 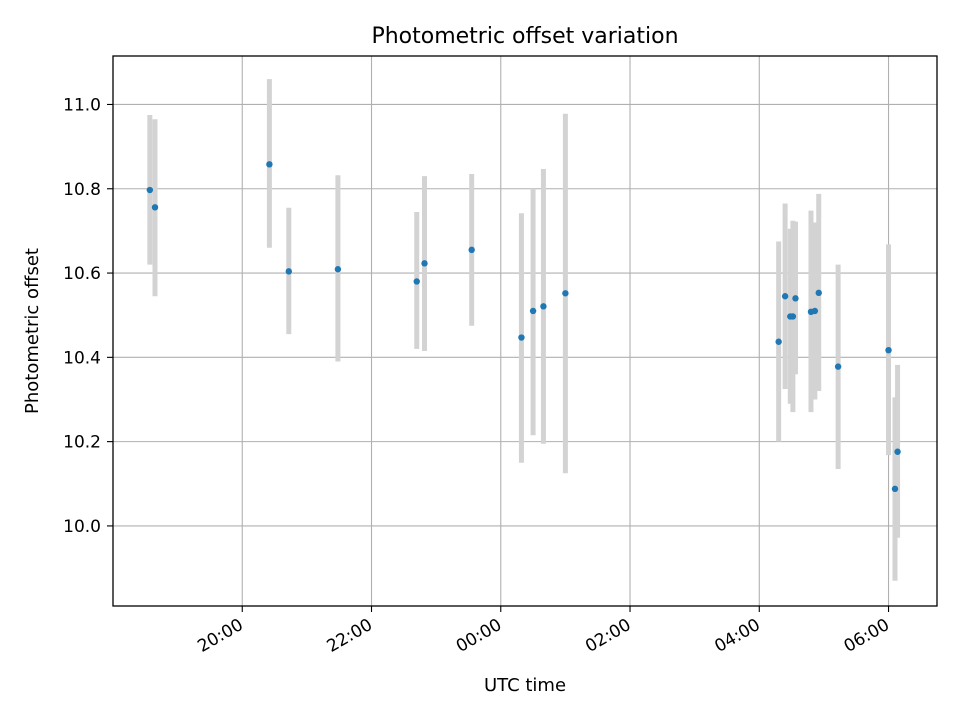 What do you see at coordinates (525, 685) in the screenshot?
I see `x-axis-label: UTC time` at bounding box center [525, 685].